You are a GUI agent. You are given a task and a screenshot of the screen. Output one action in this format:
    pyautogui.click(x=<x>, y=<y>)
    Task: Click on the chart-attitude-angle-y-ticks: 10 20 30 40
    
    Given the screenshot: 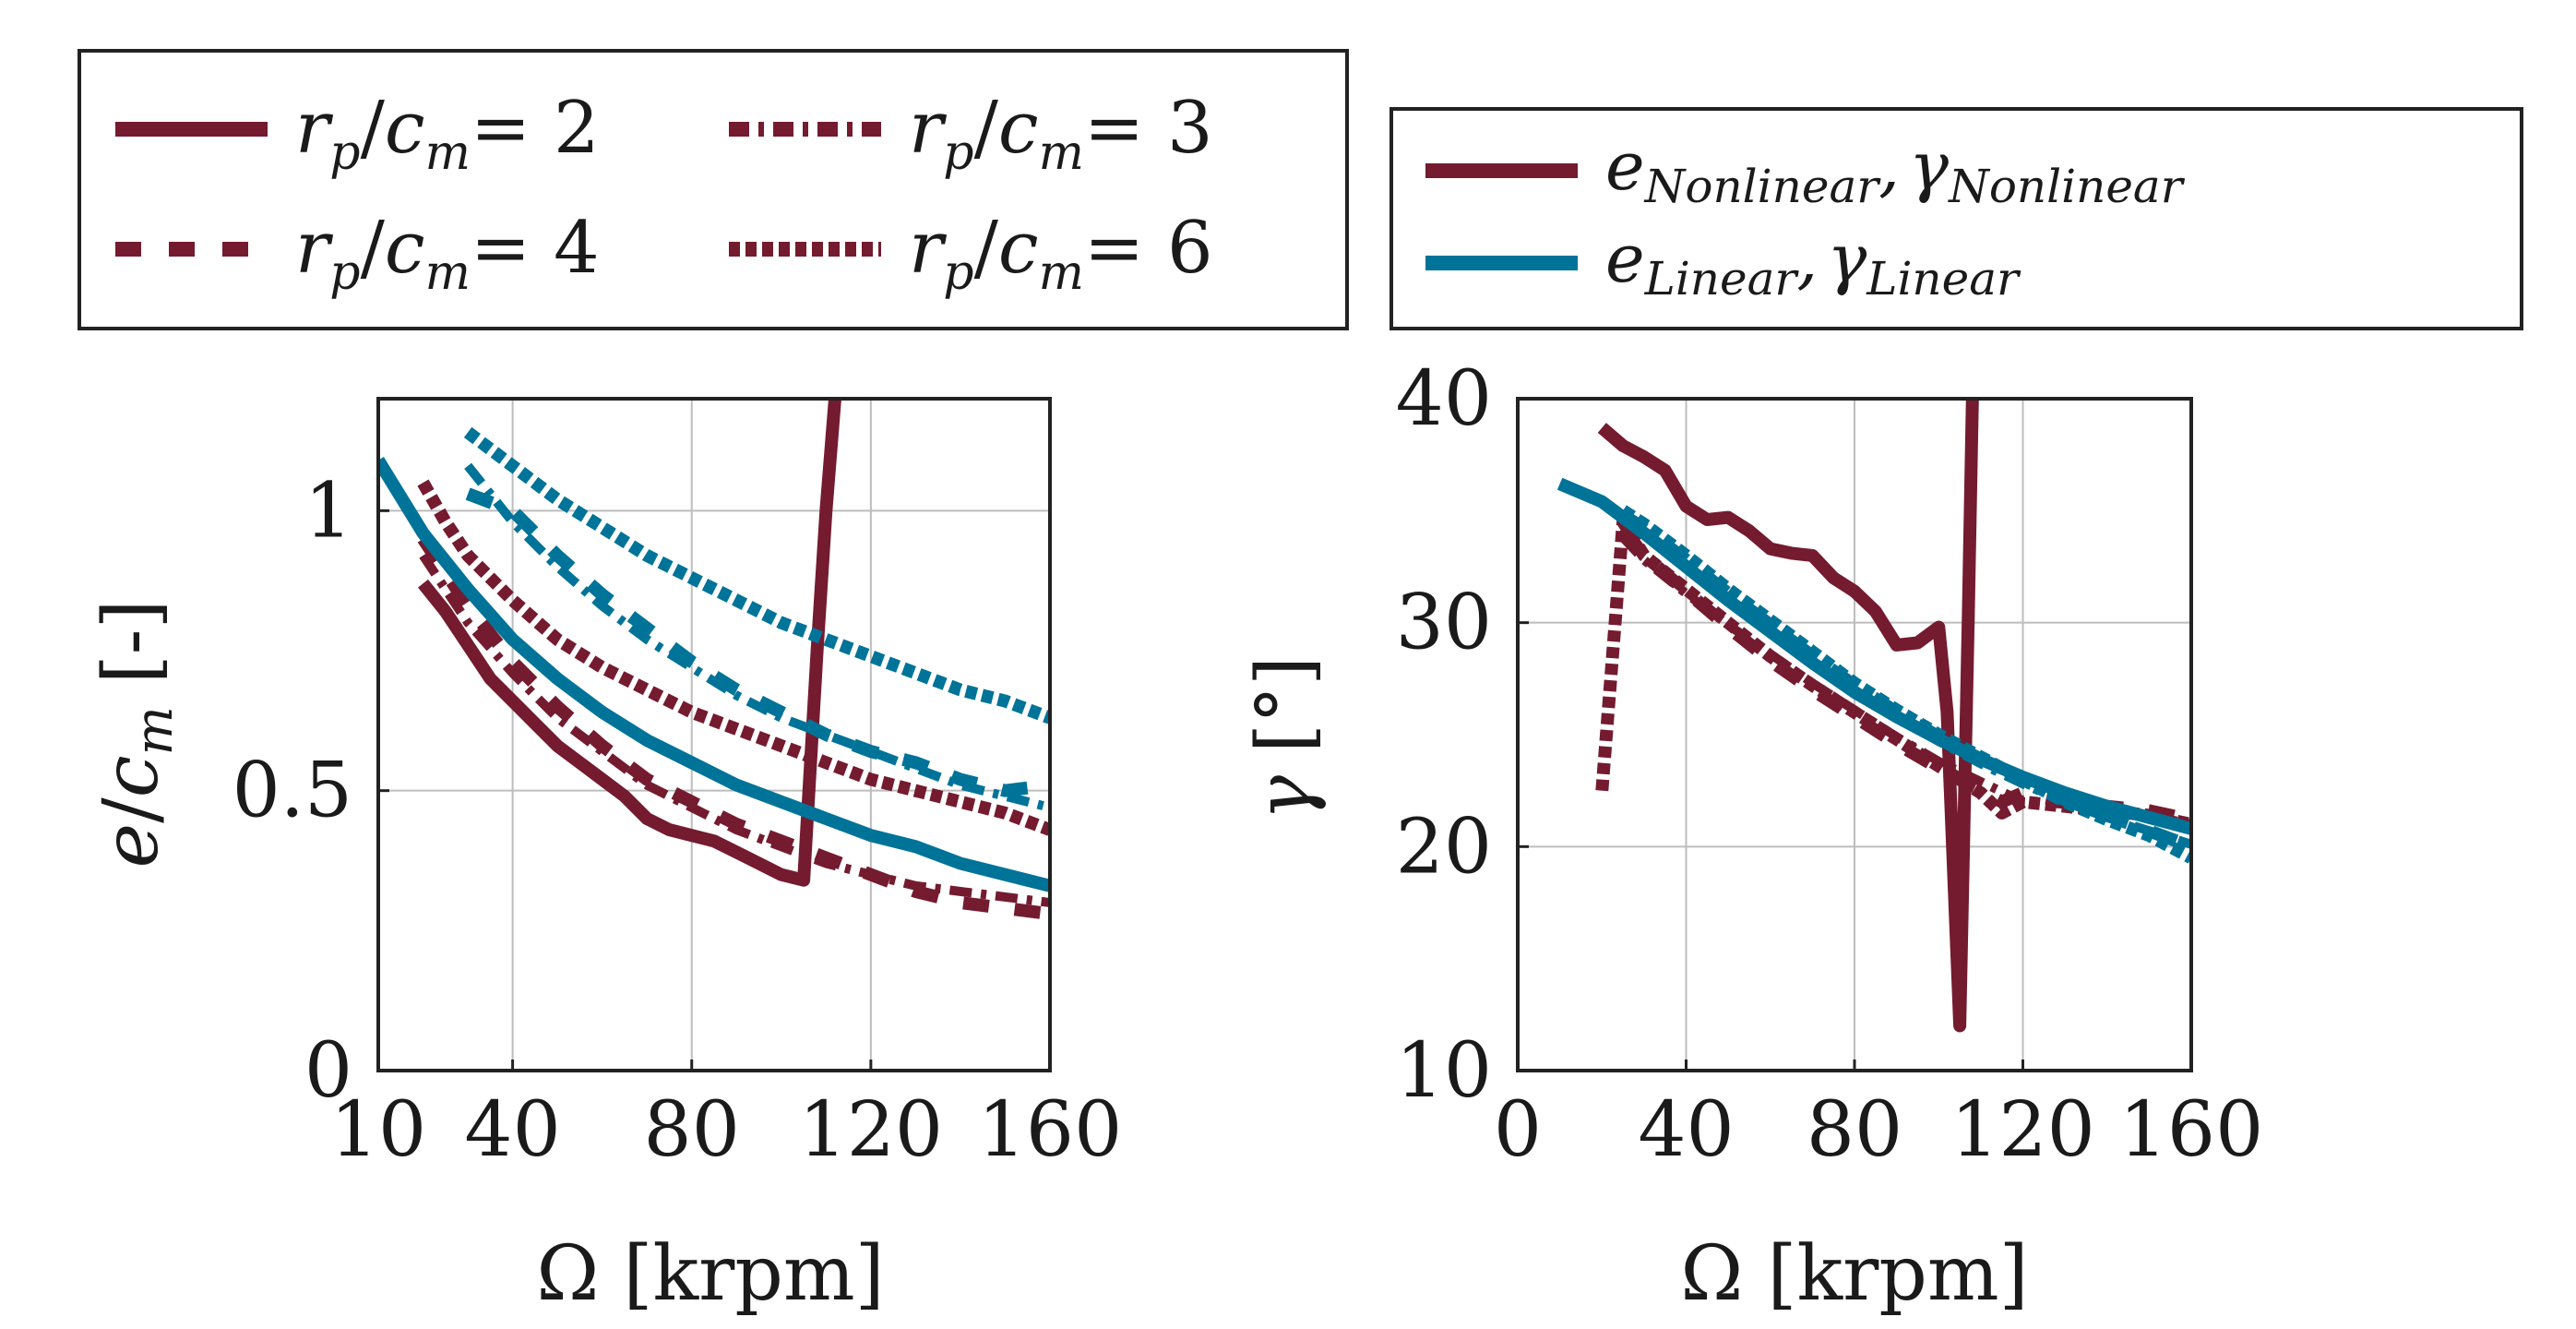 What is the action you would take?
    pyautogui.click(x=1463, y=735)
    